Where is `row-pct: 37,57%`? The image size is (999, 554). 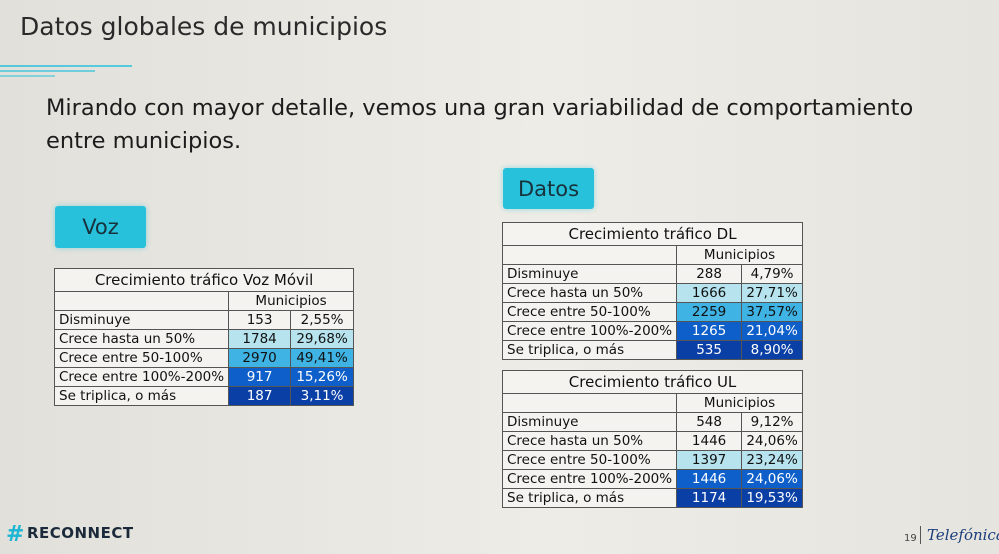
row-pct: 37,57% is located at coordinates (772, 312).